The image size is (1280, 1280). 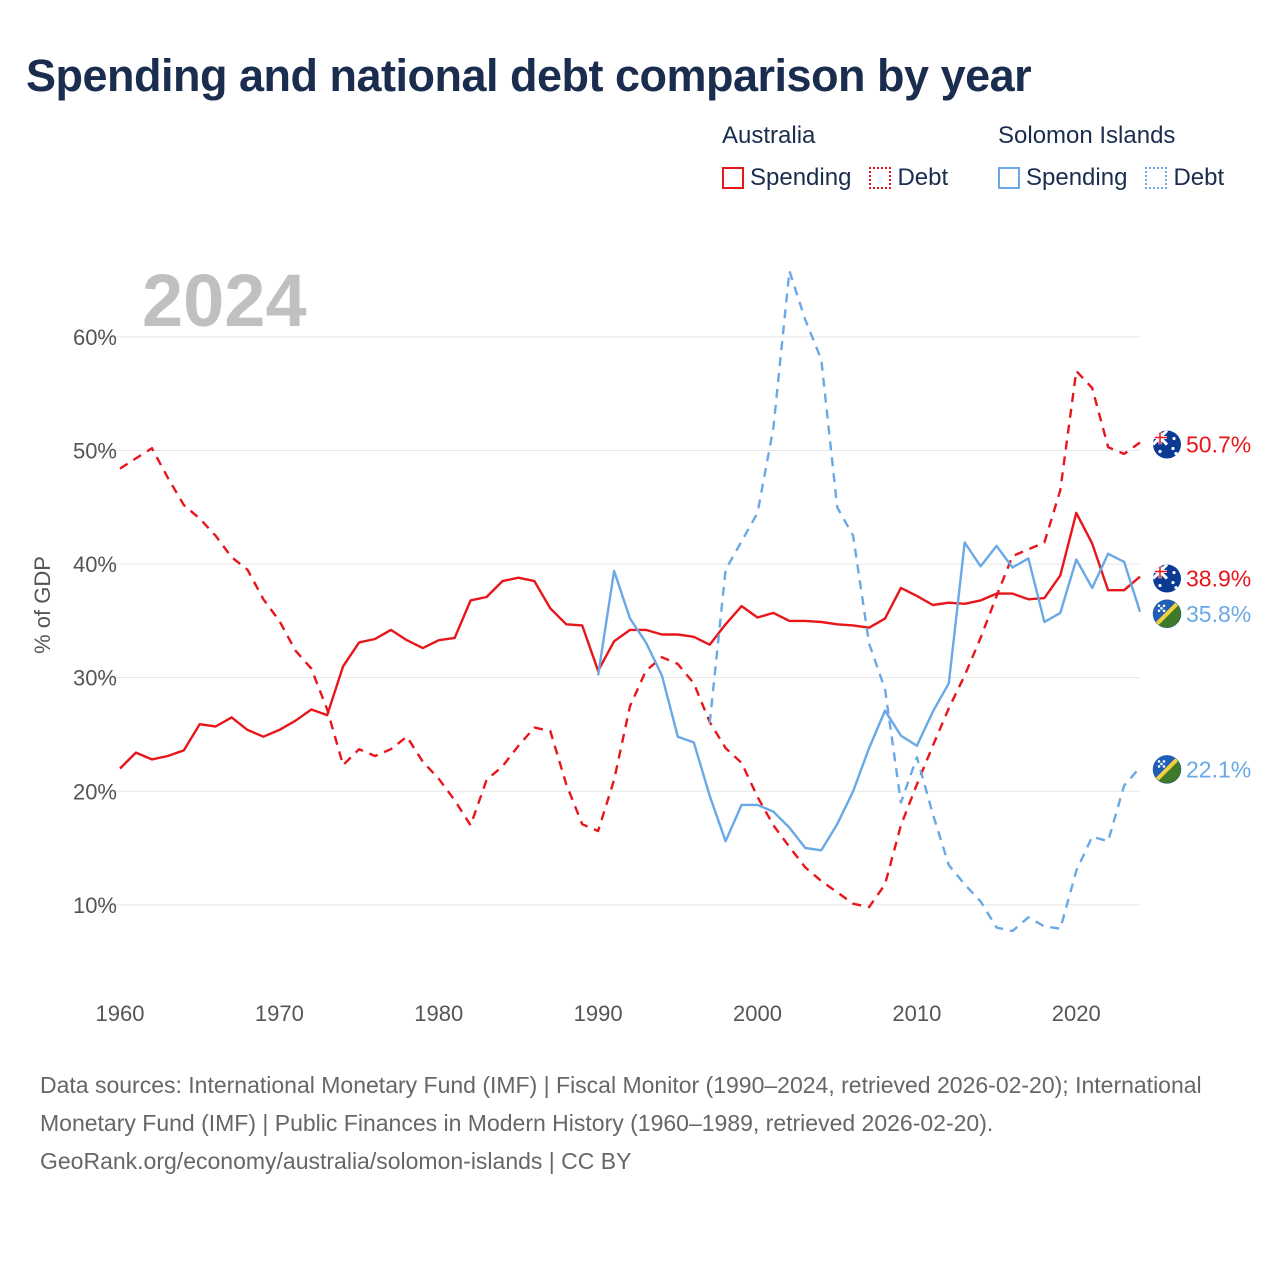 What do you see at coordinates (1218, 614) in the screenshot?
I see `end-value-label: 35.8%` at bounding box center [1218, 614].